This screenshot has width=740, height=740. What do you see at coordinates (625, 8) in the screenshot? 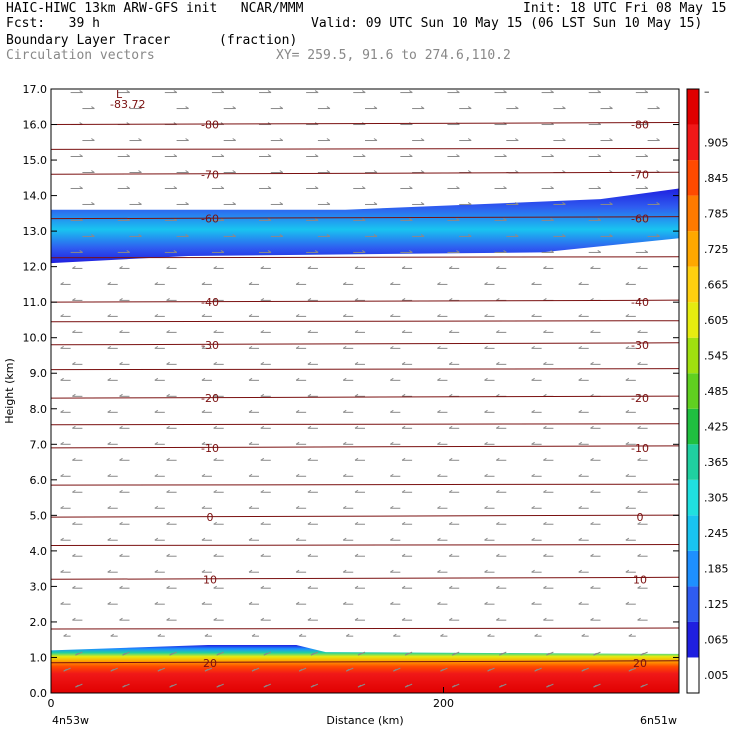
I see `header-line1-right: Init: 18 UTC Fri 08 May 15` at bounding box center [625, 8].